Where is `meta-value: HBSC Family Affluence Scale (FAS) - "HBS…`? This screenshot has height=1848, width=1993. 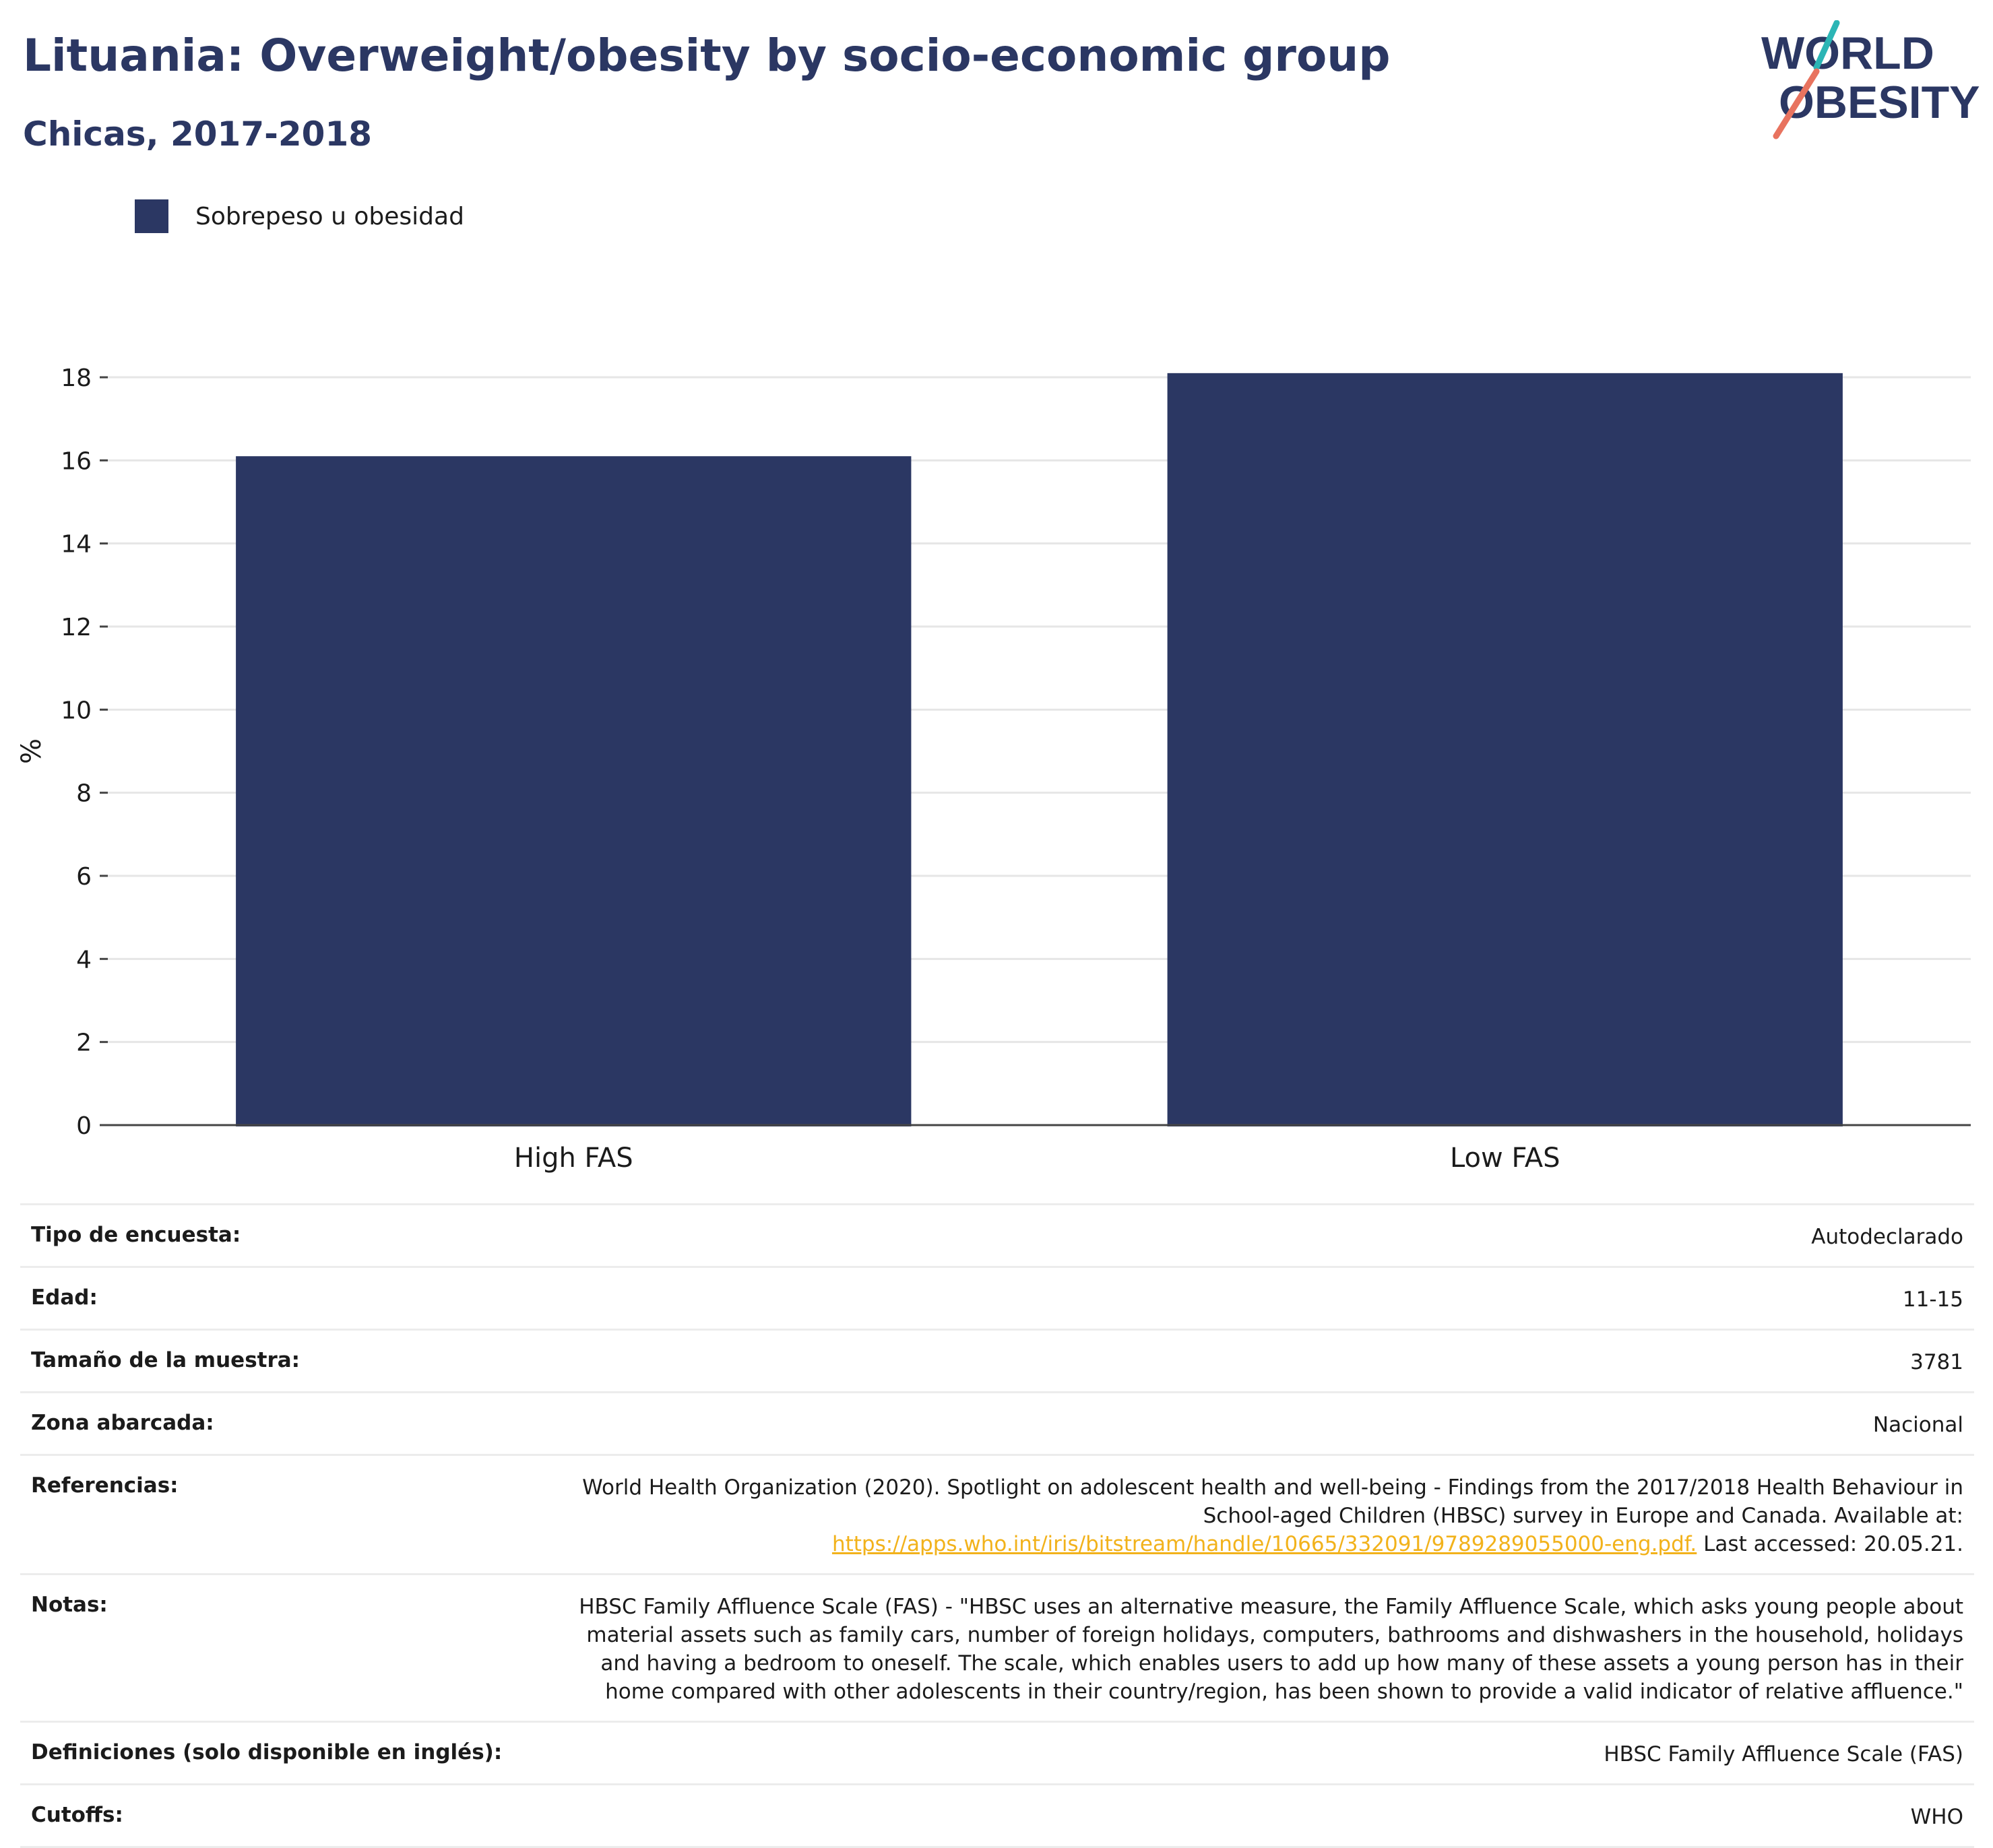 meta-value: HBSC Family Affluence Scale (FAS) - "HBS… is located at coordinates (1271, 1649).